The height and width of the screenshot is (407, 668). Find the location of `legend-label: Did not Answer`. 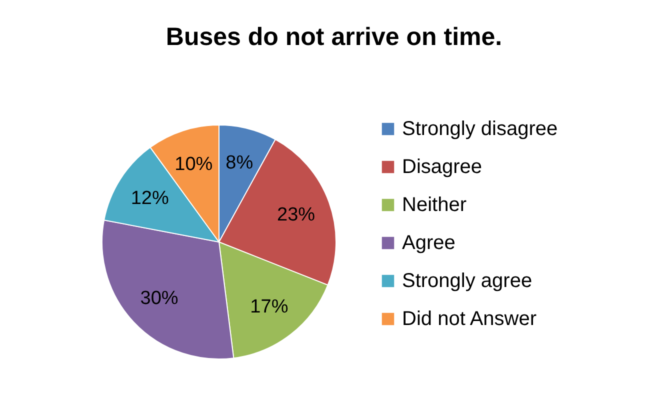

legend-label: Did not Answer is located at coordinates (469, 319).